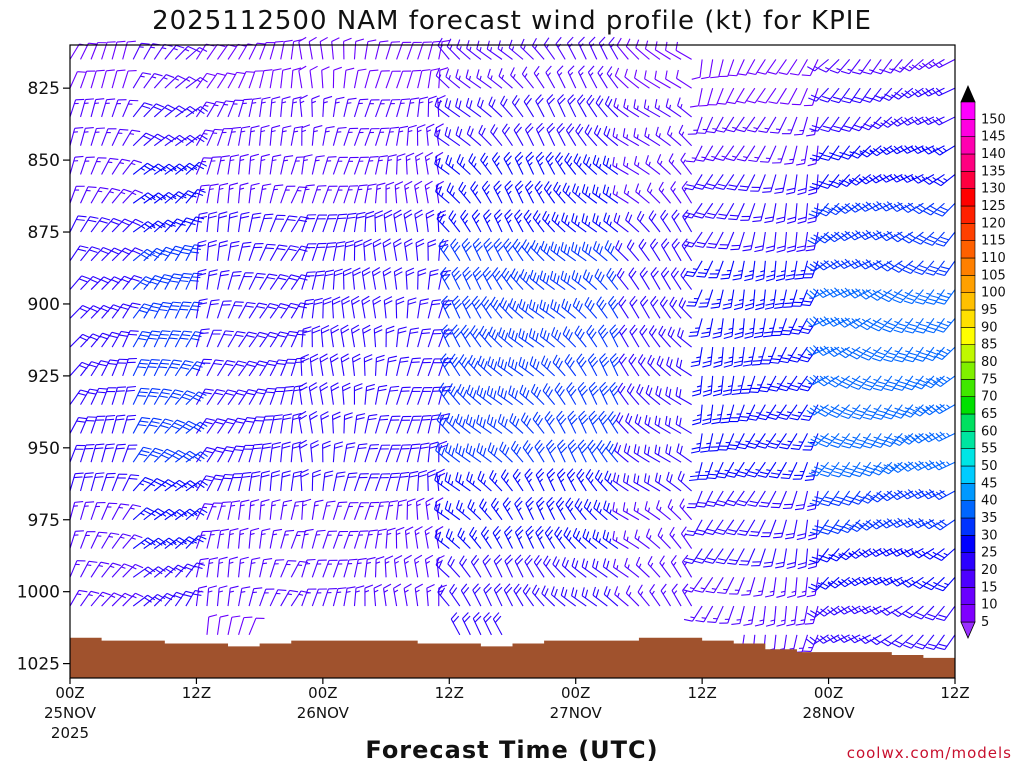 The width and height of the screenshot is (1024, 768). I want to click on colorbar-label: 40, so click(989, 501).